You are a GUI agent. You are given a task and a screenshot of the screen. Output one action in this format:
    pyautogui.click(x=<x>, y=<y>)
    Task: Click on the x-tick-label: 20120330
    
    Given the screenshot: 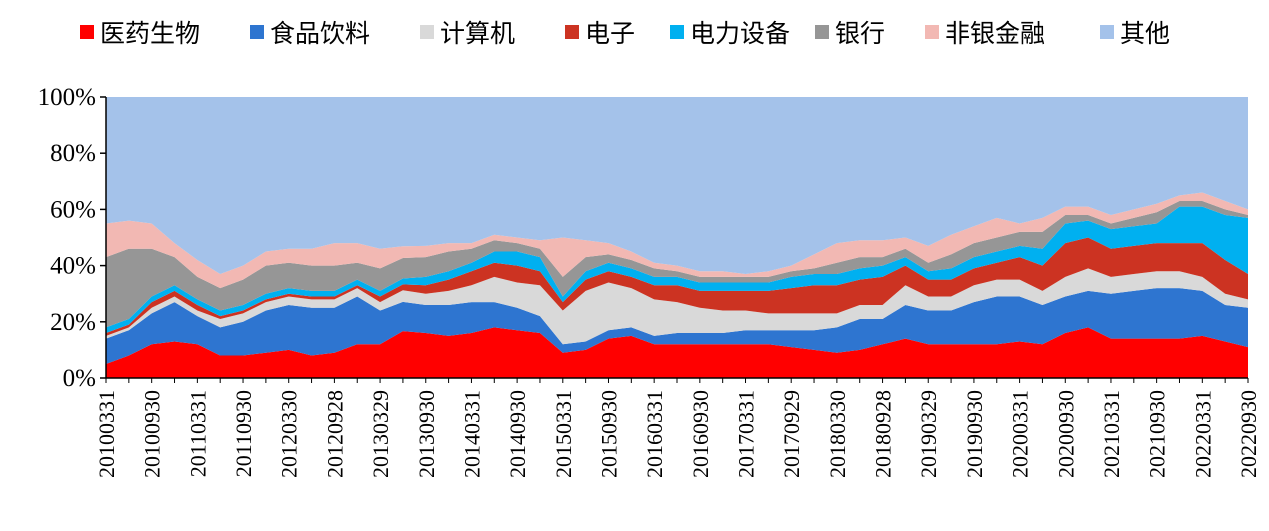 What is the action you would take?
    pyautogui.click(x=289, y=434)
    